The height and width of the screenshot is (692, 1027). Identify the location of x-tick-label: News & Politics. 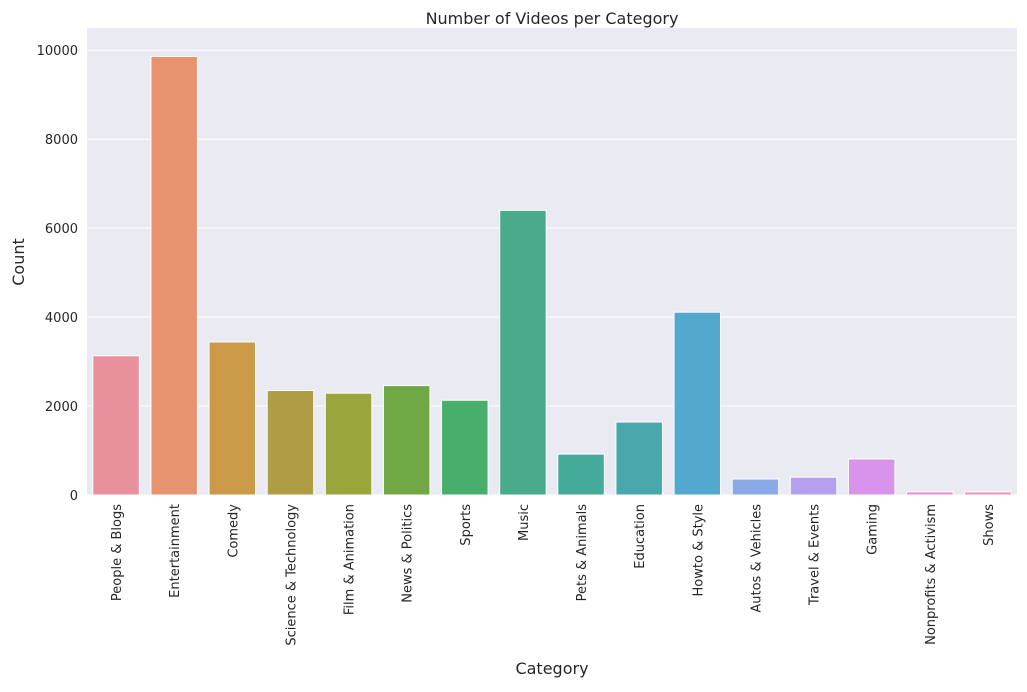
(408, 553).